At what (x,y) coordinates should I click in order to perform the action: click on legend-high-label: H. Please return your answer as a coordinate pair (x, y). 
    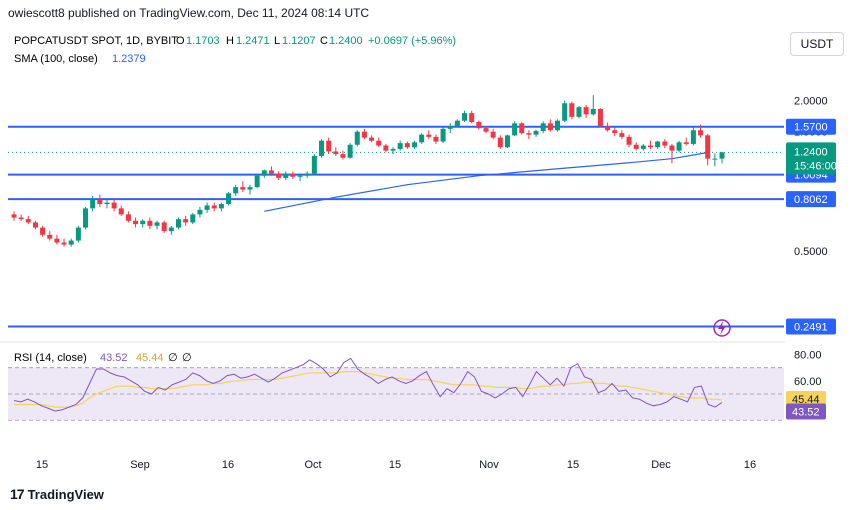
    Looking at the image, I should click on (230, 41).